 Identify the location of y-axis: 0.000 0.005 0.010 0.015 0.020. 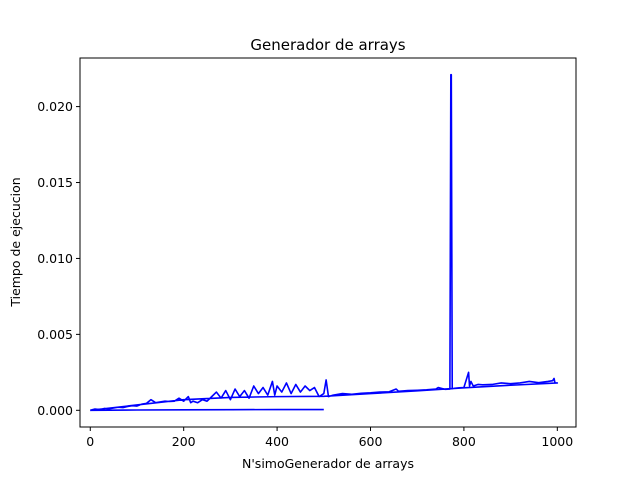
(58, 258).